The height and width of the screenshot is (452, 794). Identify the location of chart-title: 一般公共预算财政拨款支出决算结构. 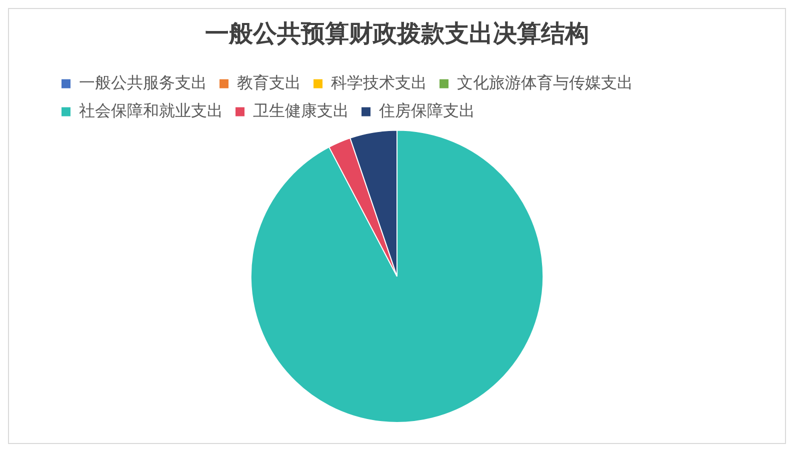
(397, 34).